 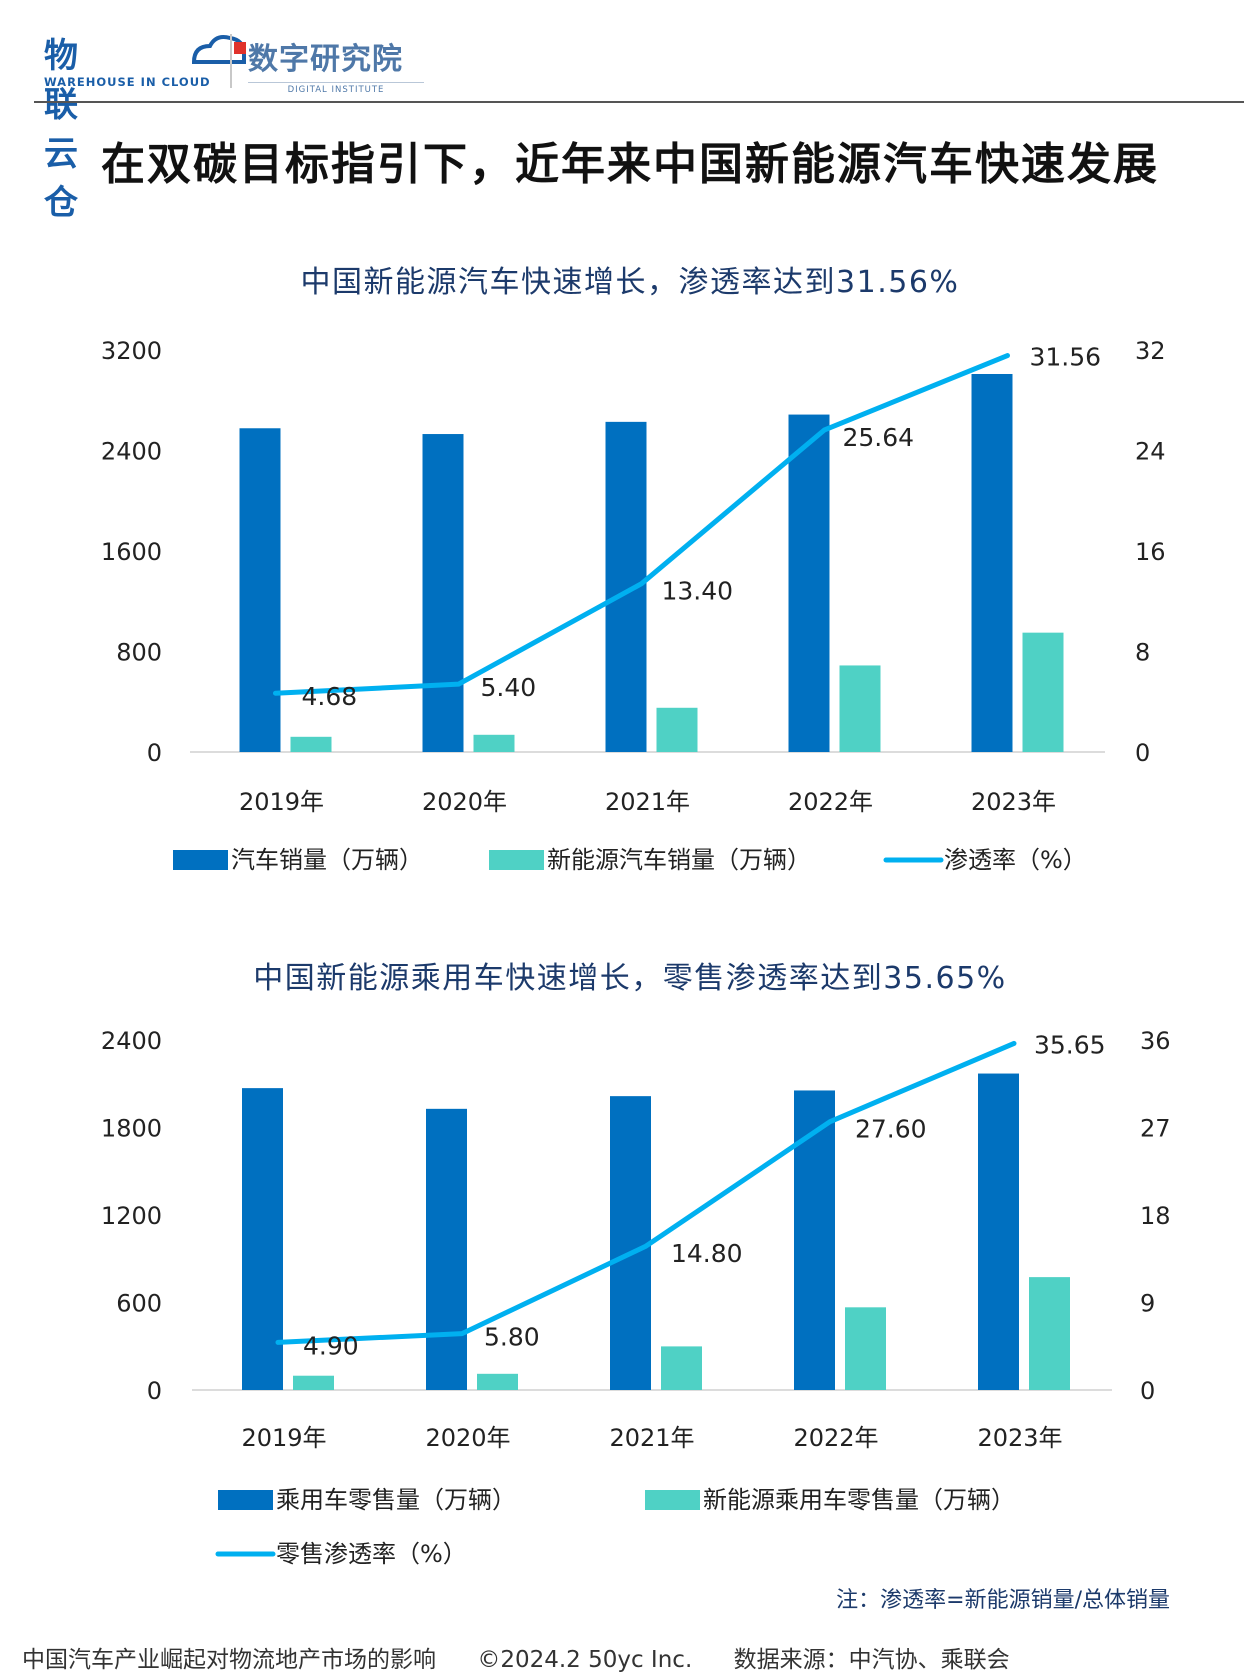 What do you see at coordinates (1155, 1216) in the screenshot?
I see `y-right-tick: 18` at bounding box center [1155, 1216].